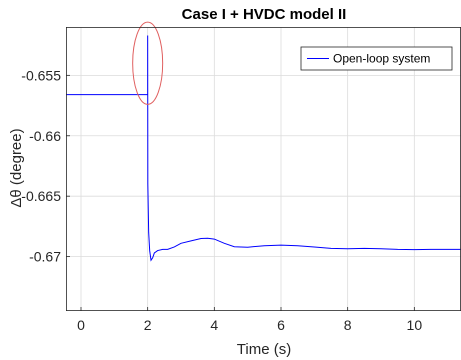 This screenshot has width=461, height=360. I want to click on y-tick-label: -0.655, so click(41, 75).